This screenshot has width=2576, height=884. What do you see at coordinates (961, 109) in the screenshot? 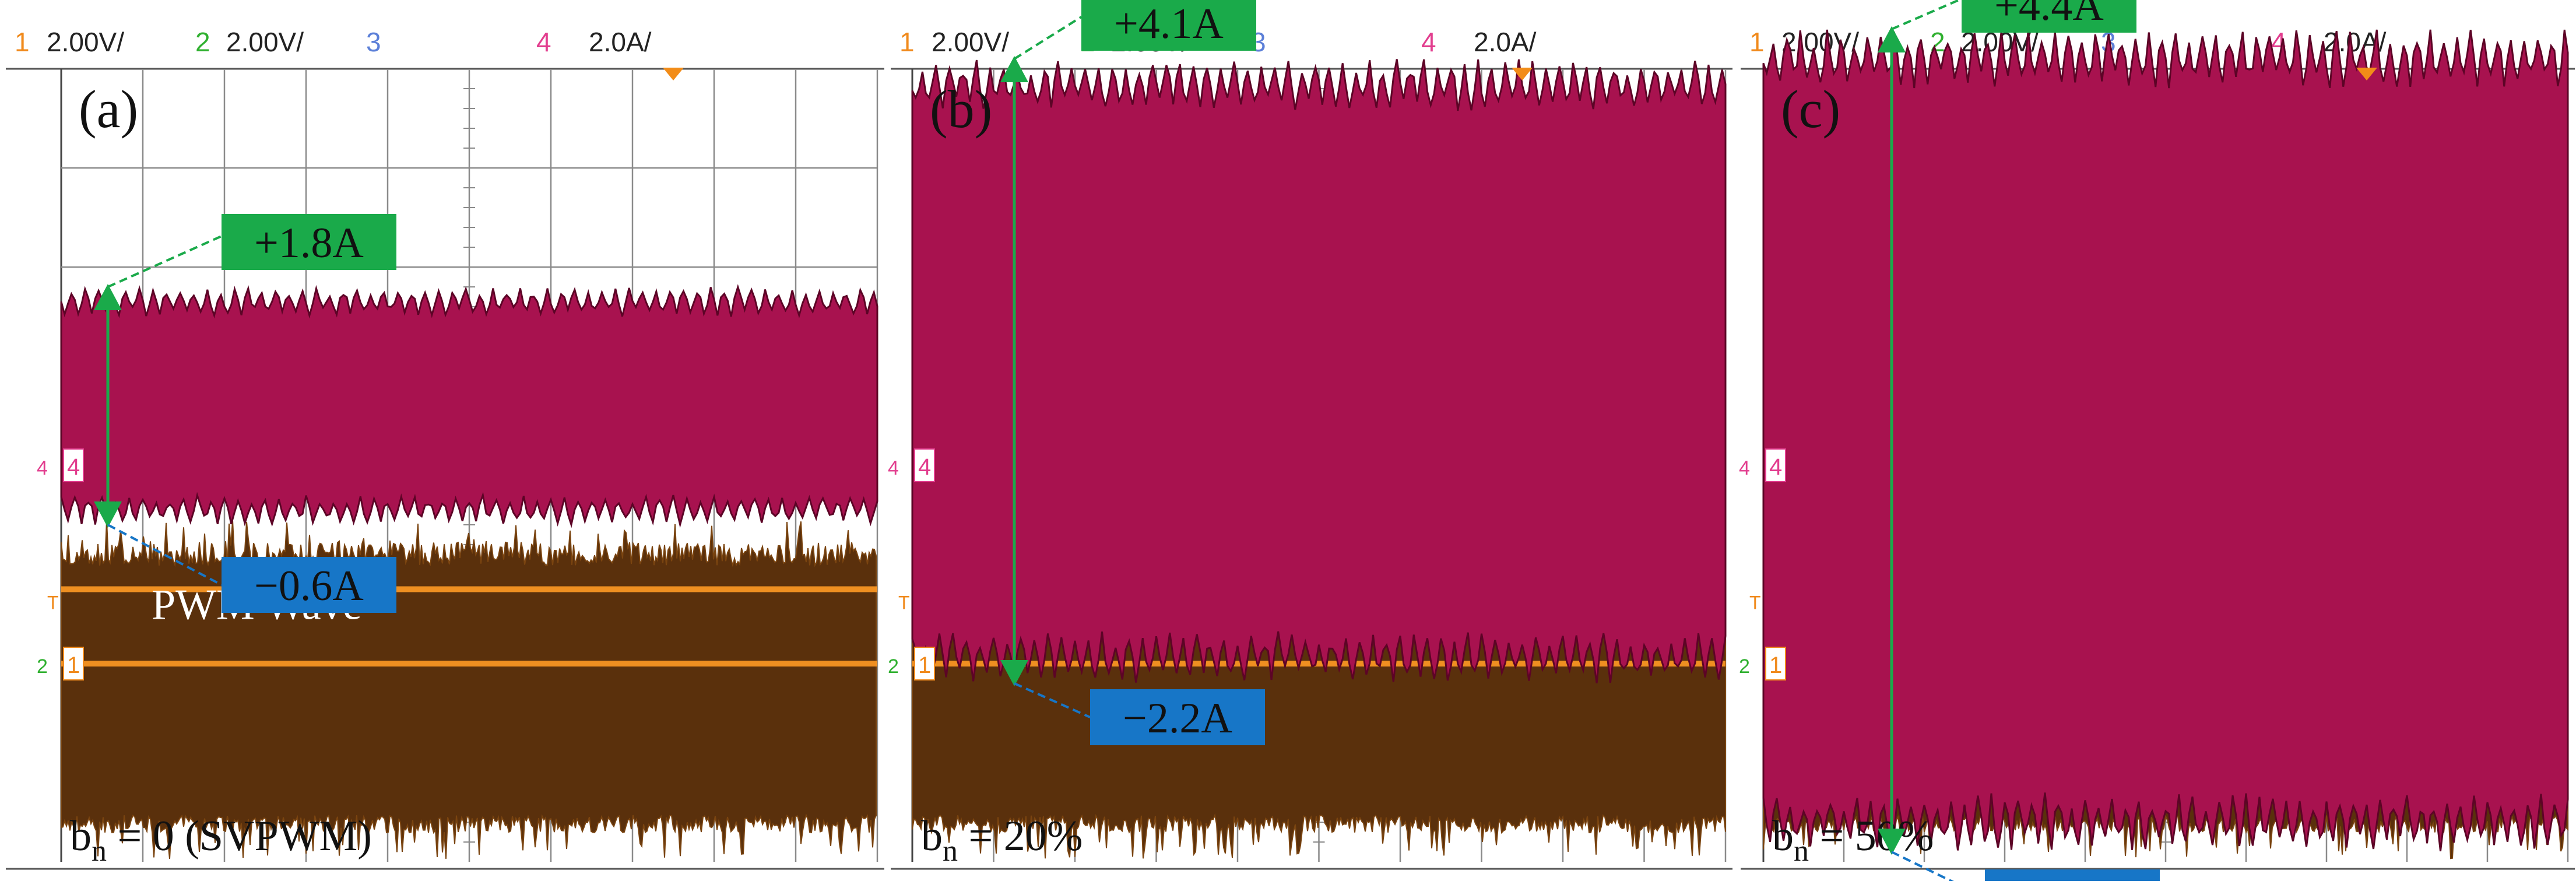
I see `panel-label: (b)` at bounding box center [961, 109].